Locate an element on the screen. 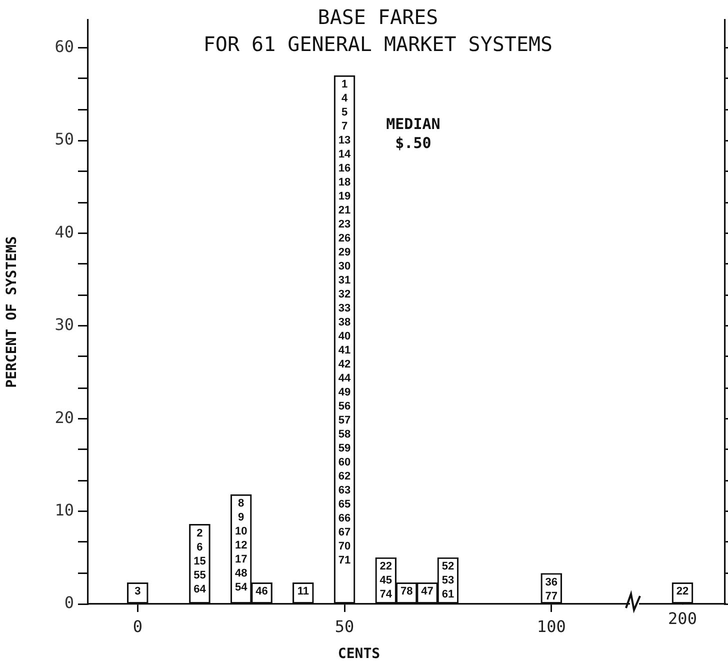  annotation: 22 is located at coordinates (682, 592).